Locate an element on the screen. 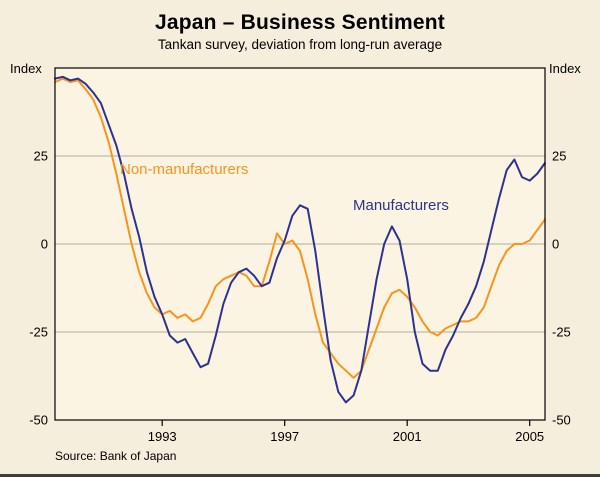  series-label-non-manufacturers: Non-manufacturers is located at coordinates (184, 169).